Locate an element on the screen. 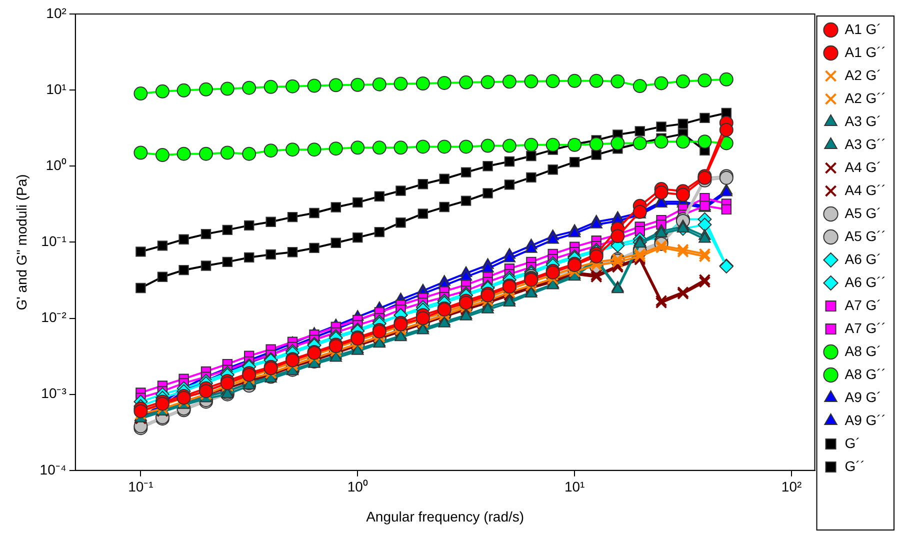 The width and height of the screenshot is (900, 536). y-tick-label: 10⁻² is located at coordinates (54, 317).